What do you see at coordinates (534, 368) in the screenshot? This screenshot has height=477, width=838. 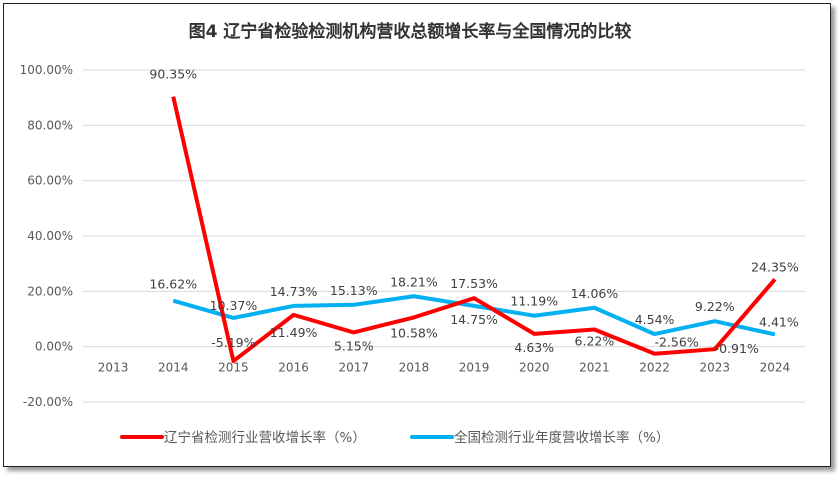 I see `x-tick-label: 2020` at bounding box center [534, 368].